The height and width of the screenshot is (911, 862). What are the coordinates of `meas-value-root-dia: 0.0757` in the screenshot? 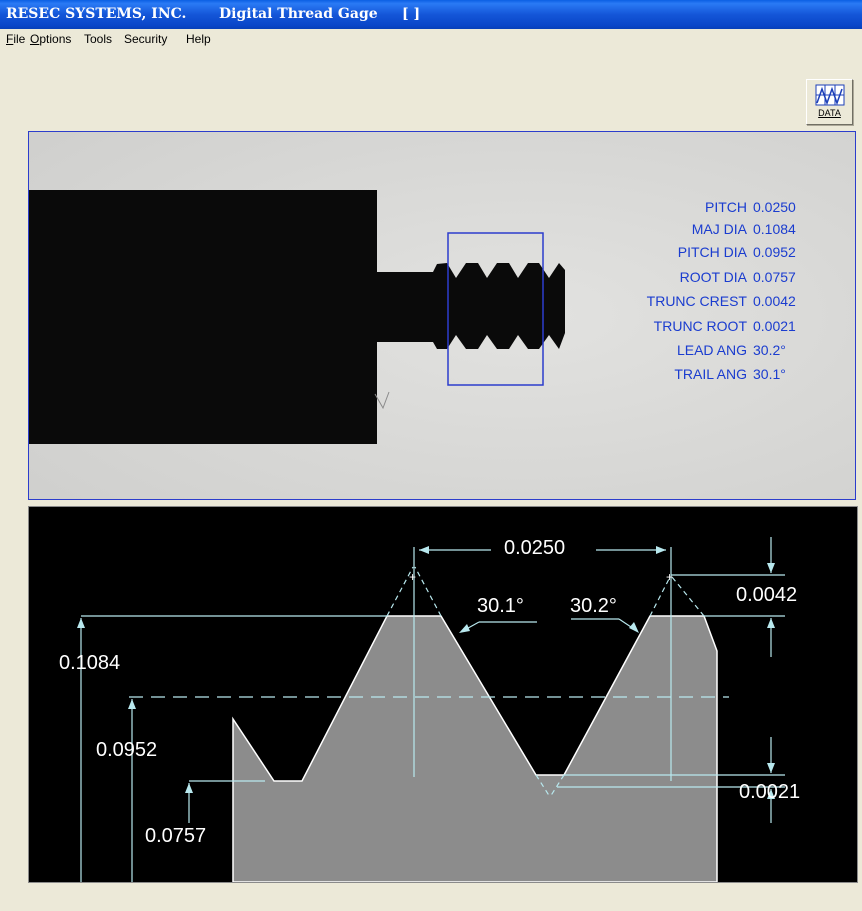 It's located at (774, 277).